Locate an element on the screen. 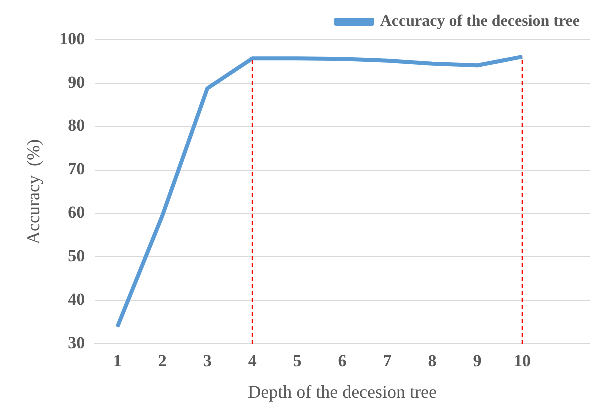  y-axis-title: Accuracy (%) is located at coordinates (34, 192).